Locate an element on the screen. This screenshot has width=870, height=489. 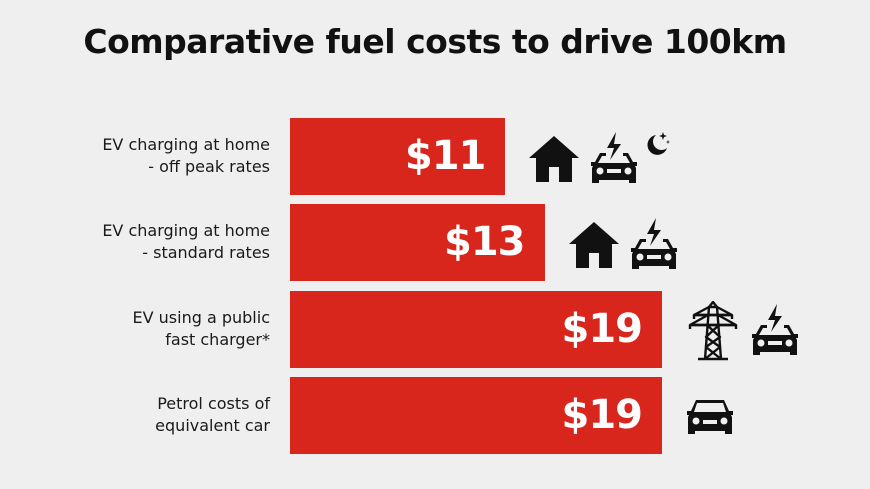
category-label-line: fast charger* is located at coordinates (217, 339).